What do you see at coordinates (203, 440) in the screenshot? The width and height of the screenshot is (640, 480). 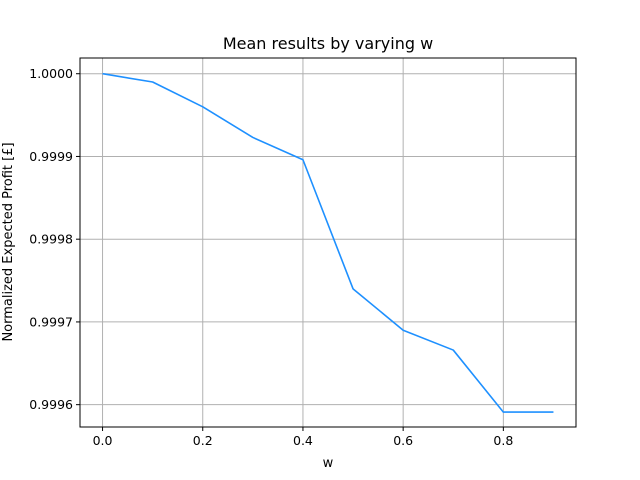 I see `x-tick-label: 0.2` at bounding box center [203, 440].